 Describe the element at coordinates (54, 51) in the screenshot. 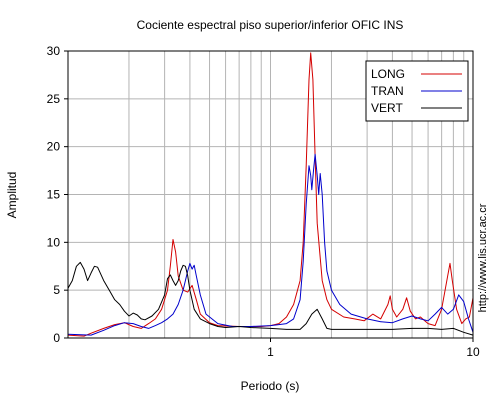

I see `y-tick-label: 30` at that location.